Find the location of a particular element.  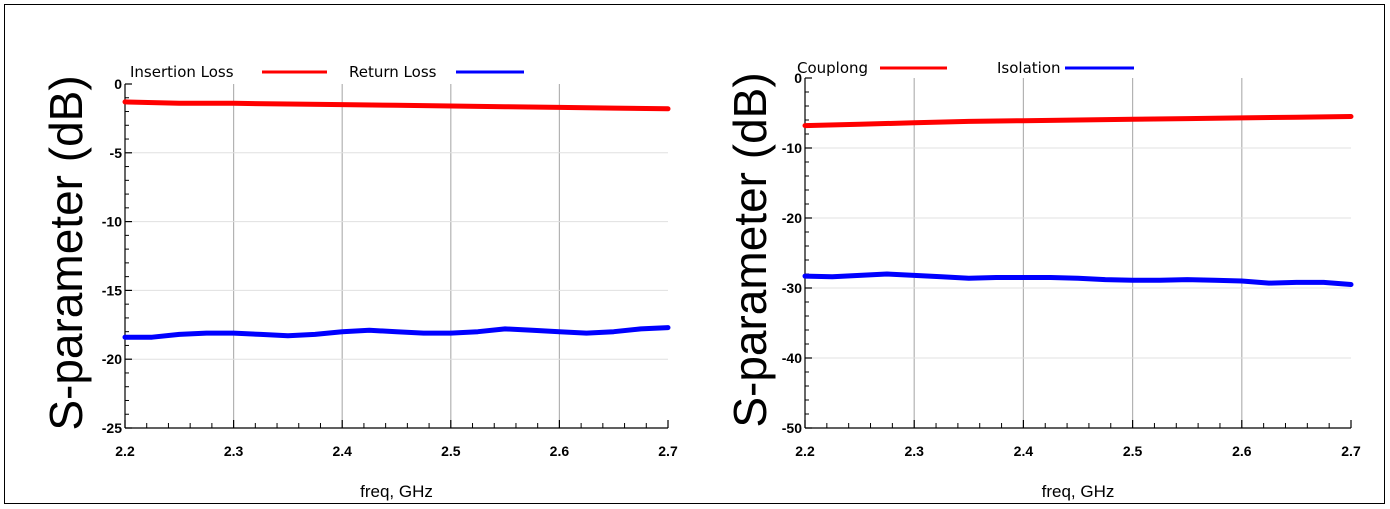

series-line-isolation is located at coordinates (1078, 279).